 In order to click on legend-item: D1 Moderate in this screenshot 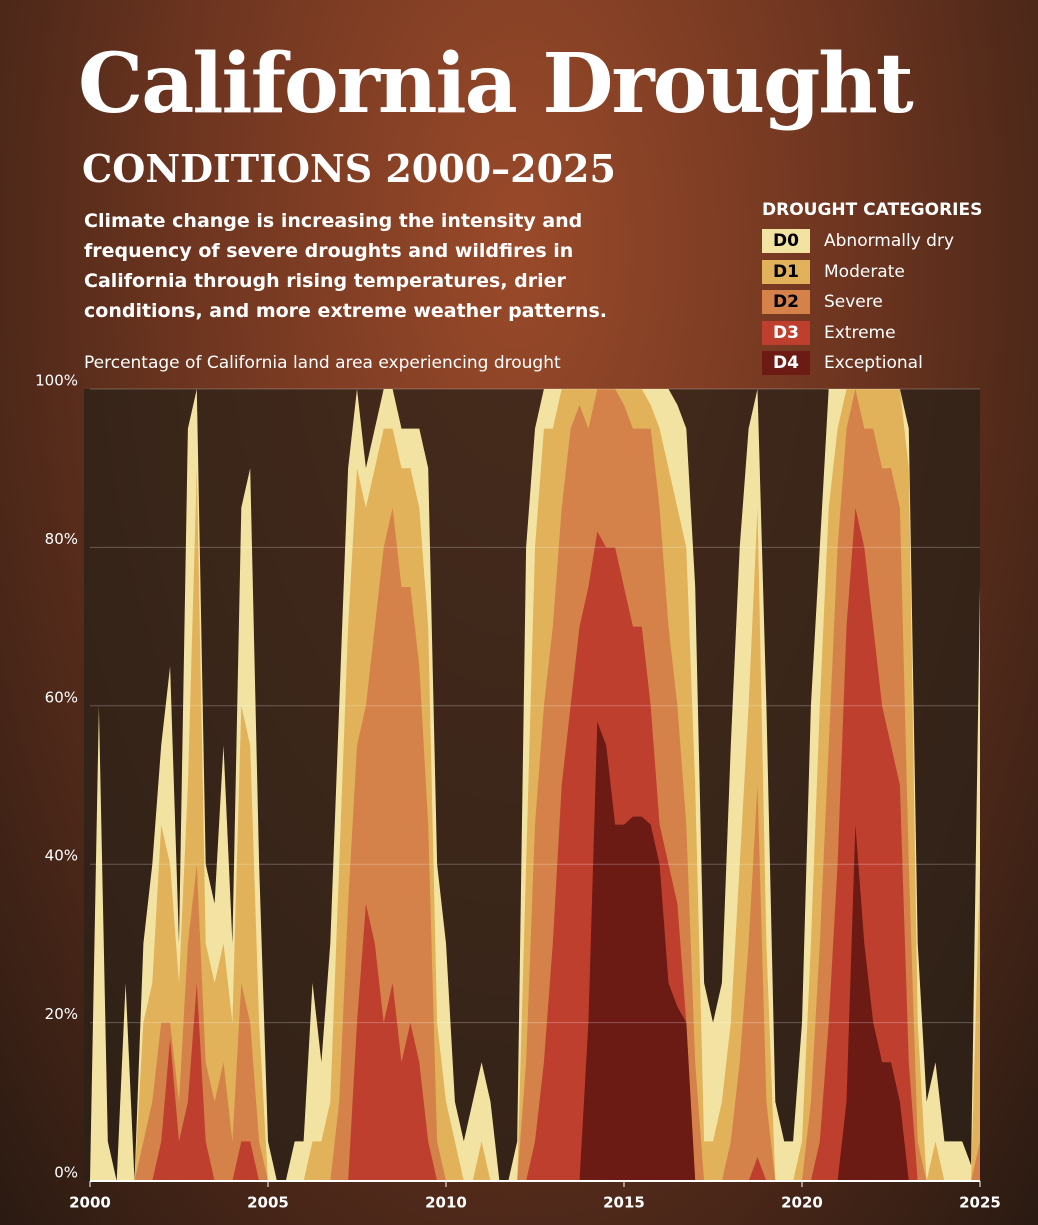, I will do `click(872, 272)`.